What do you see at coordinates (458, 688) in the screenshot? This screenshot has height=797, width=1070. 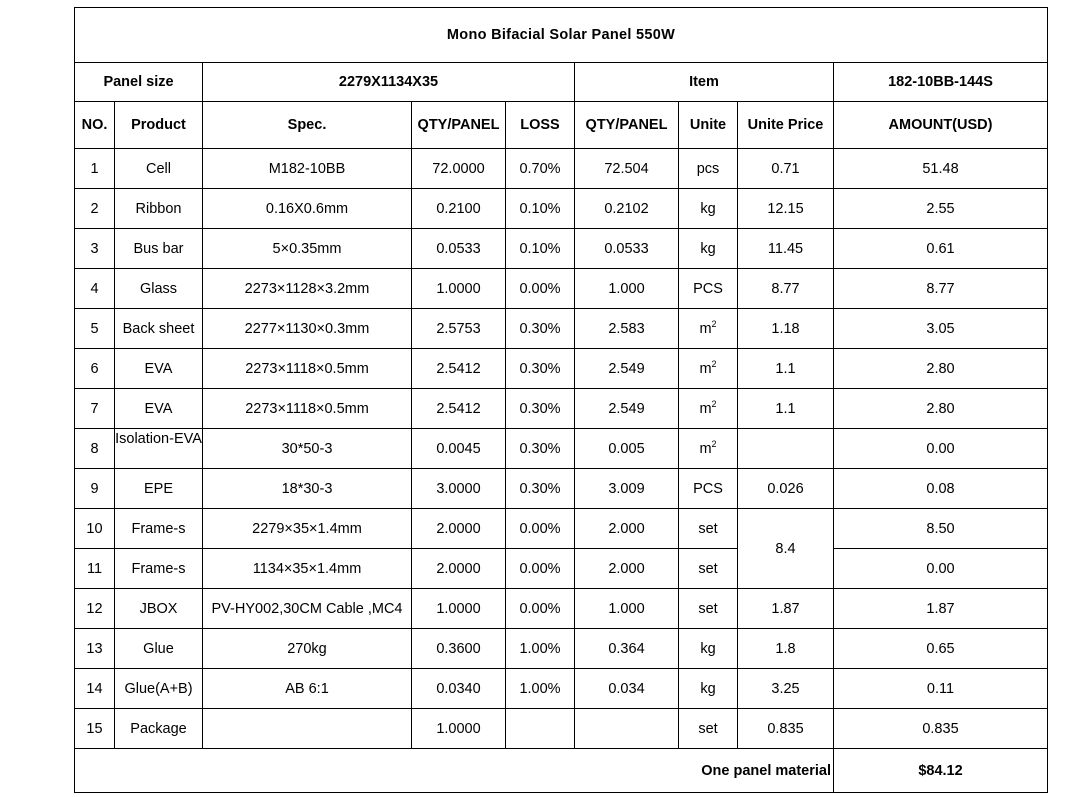 I see `row-qty: 0.0340` at bounding box center [458, 688].